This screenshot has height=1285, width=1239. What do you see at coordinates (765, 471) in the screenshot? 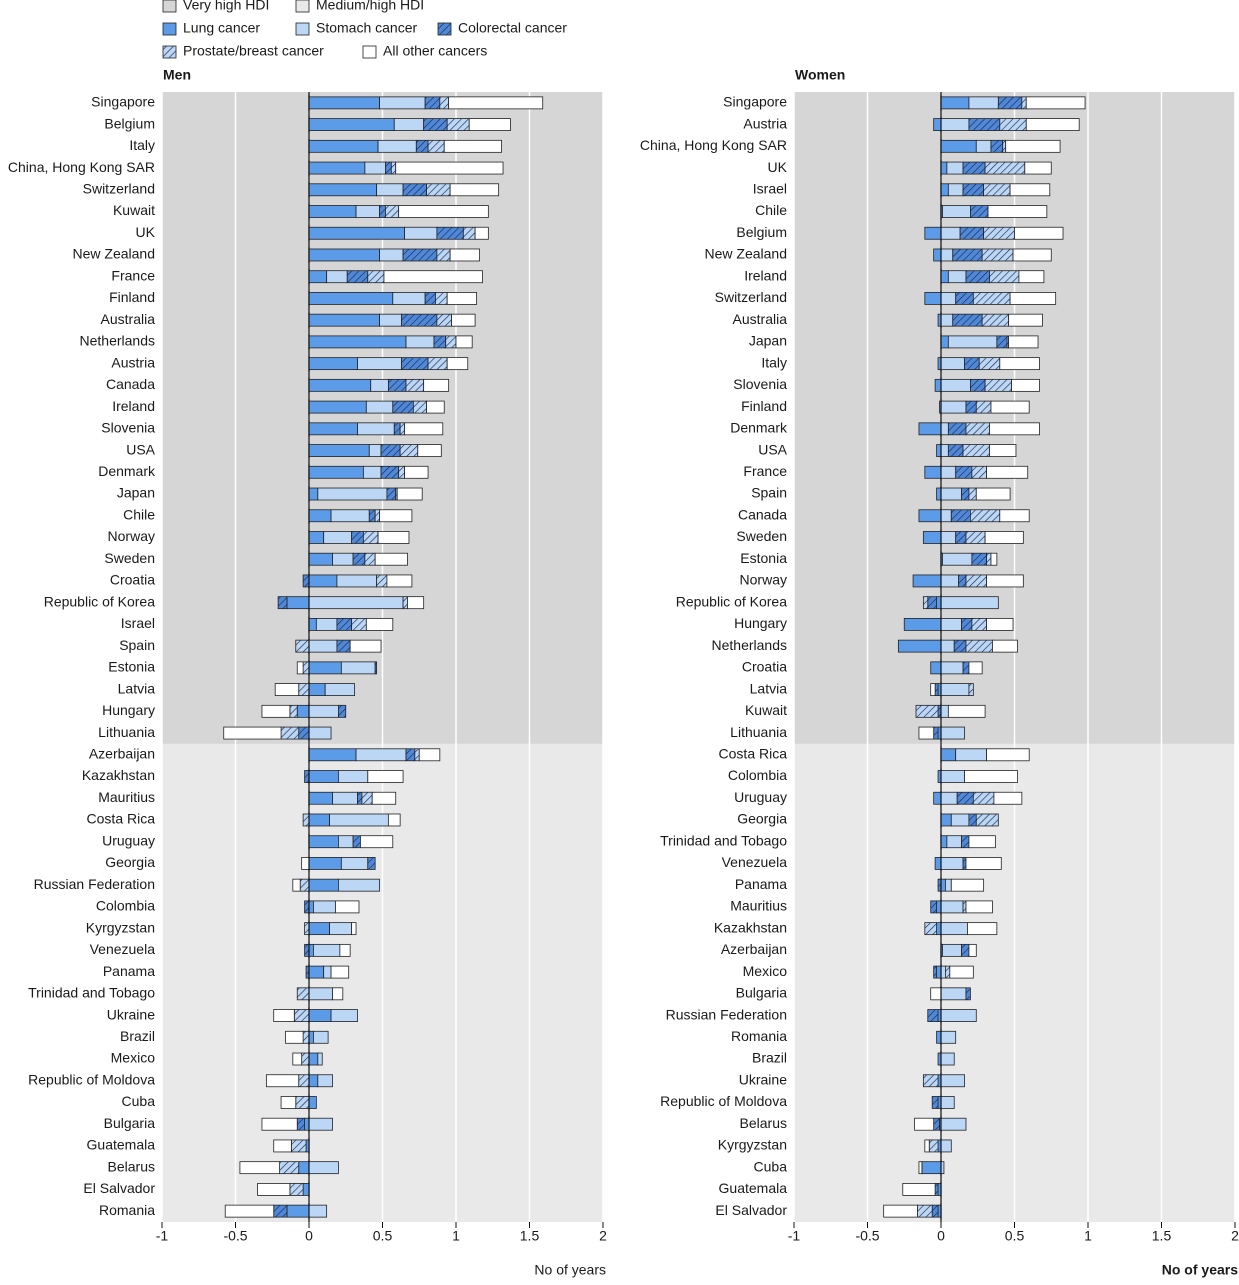
I see `category-label: France` at bounding box center [765, 471].